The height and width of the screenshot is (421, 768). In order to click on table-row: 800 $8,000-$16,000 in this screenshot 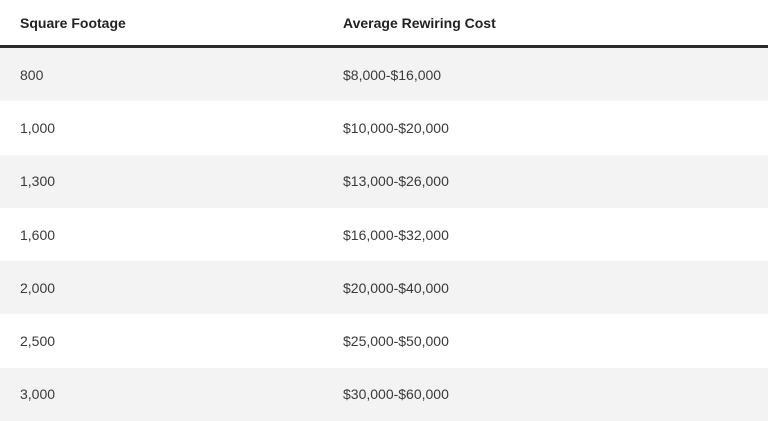, I will do `click(384, 75)`.